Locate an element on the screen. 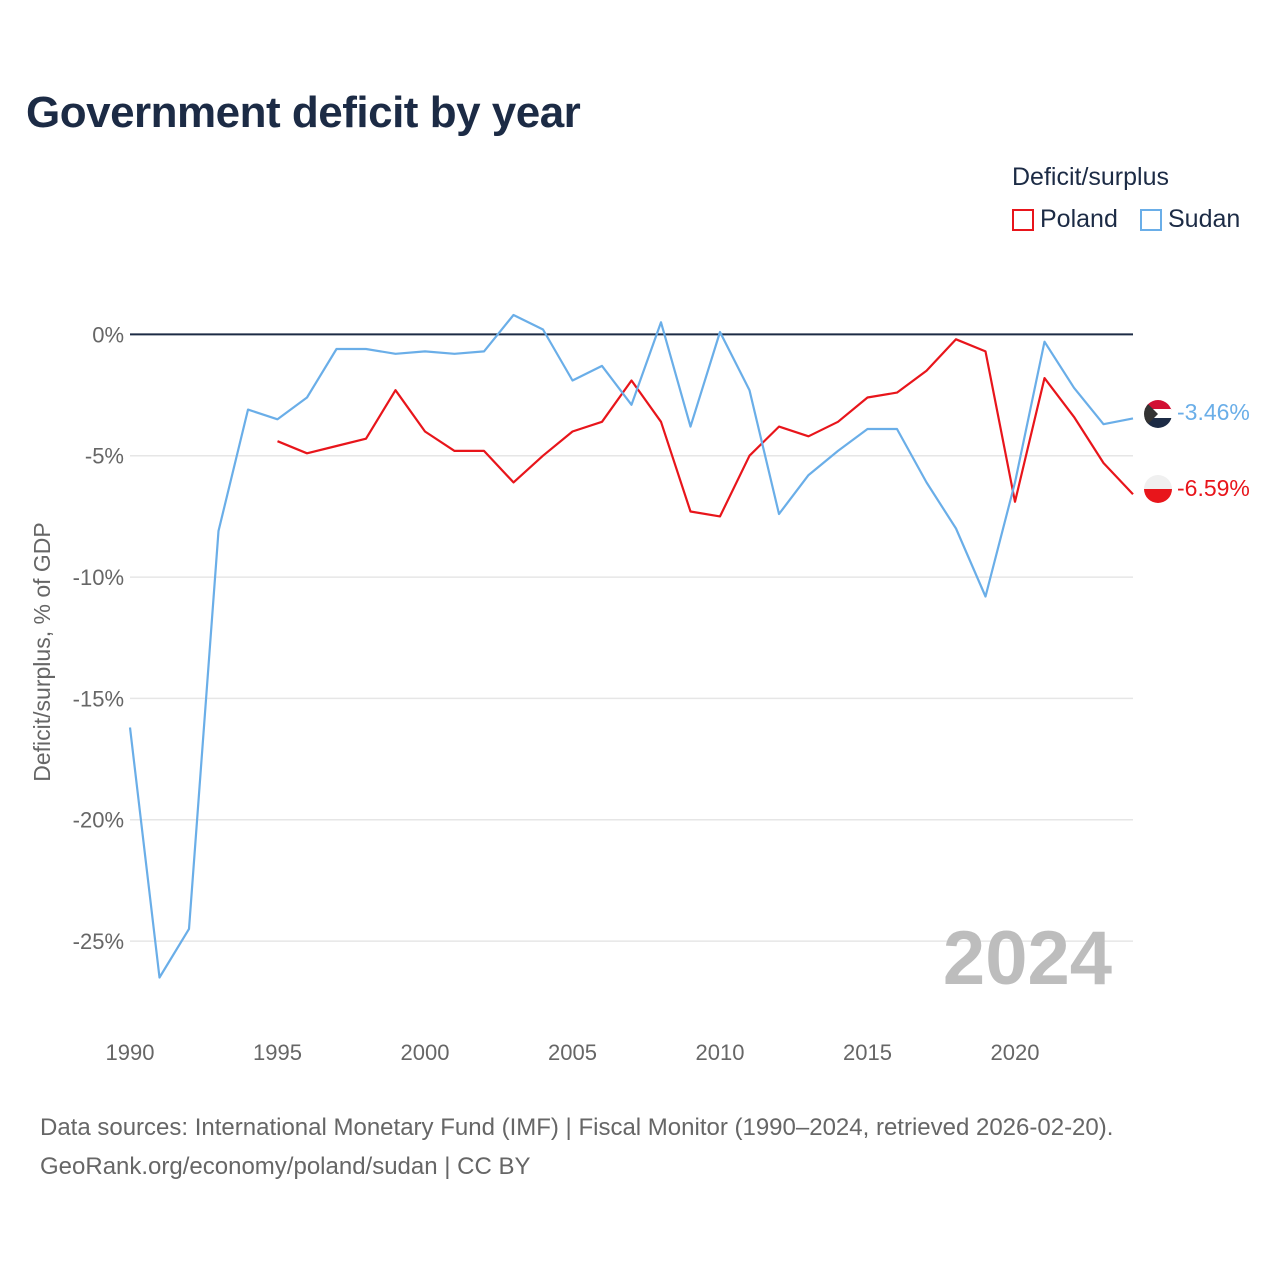  end-label-sudan: -3.46% is located at coordinates (1213, 412).